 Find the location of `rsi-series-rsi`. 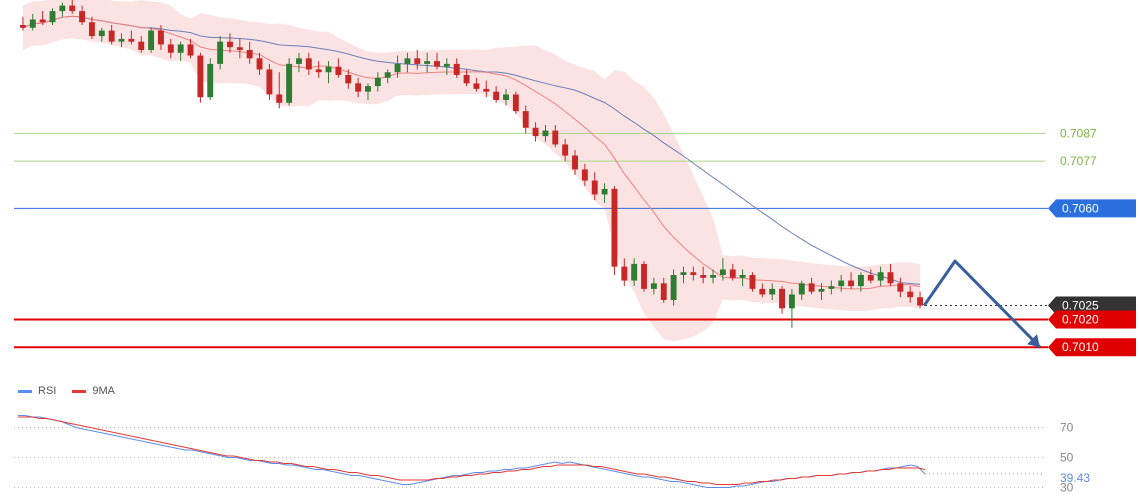

rsi-series-rsi is located at coordinates (472, 451).